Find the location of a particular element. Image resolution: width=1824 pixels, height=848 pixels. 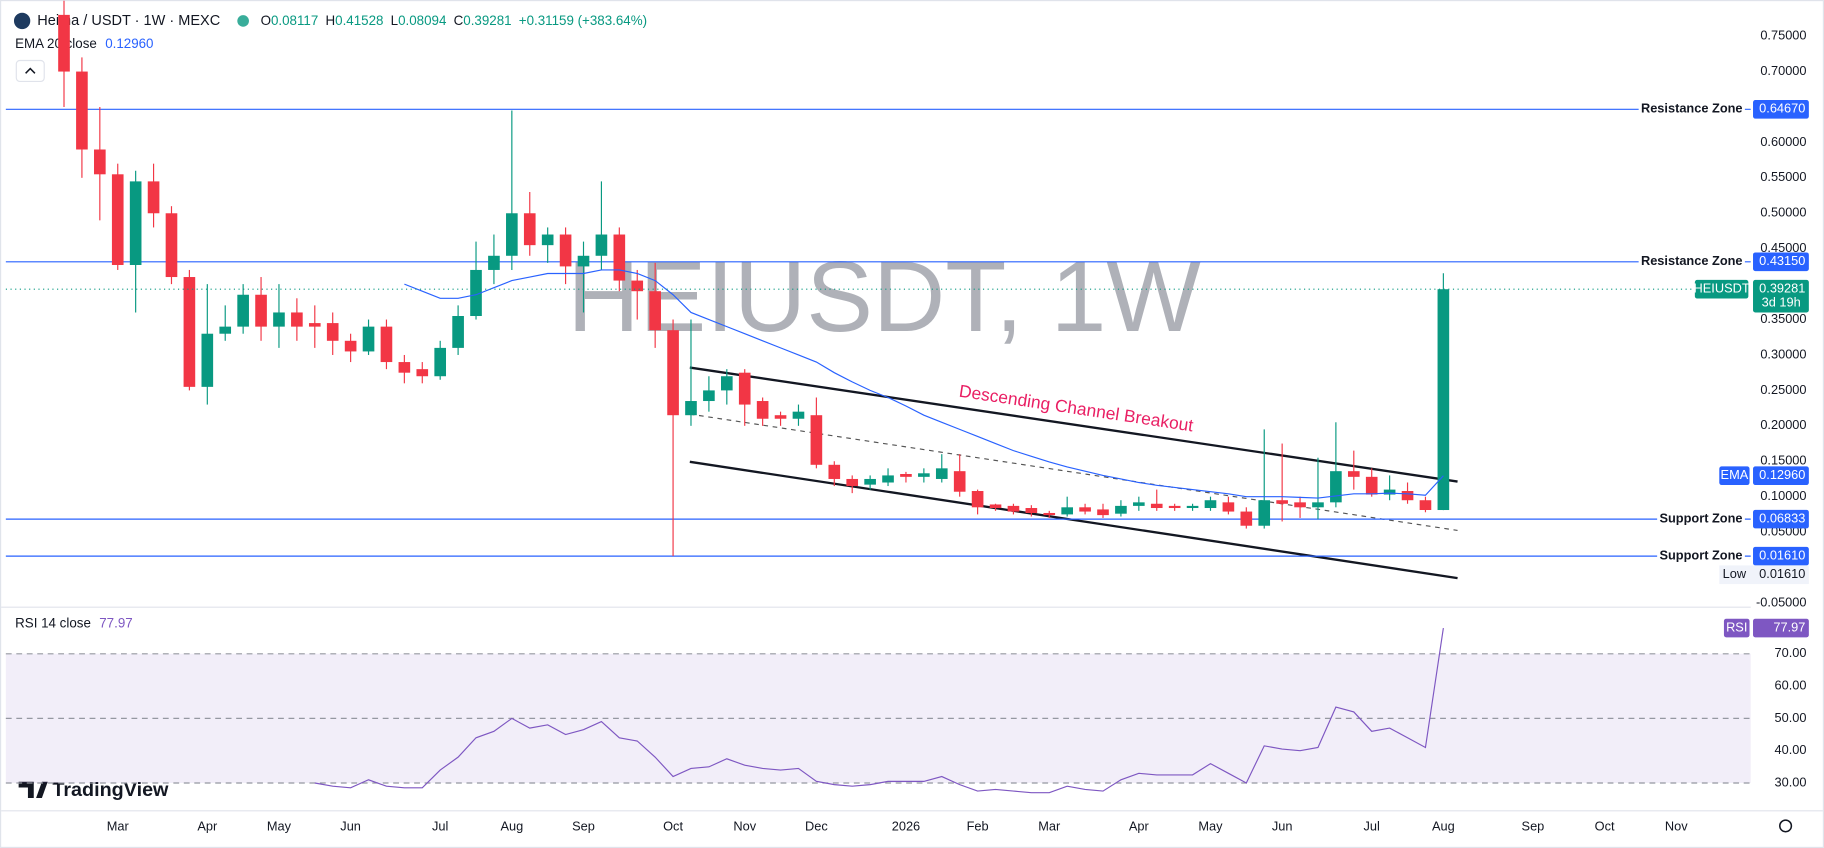

price-tag-value: 0.39281 is located at coordinates (1782, 288).